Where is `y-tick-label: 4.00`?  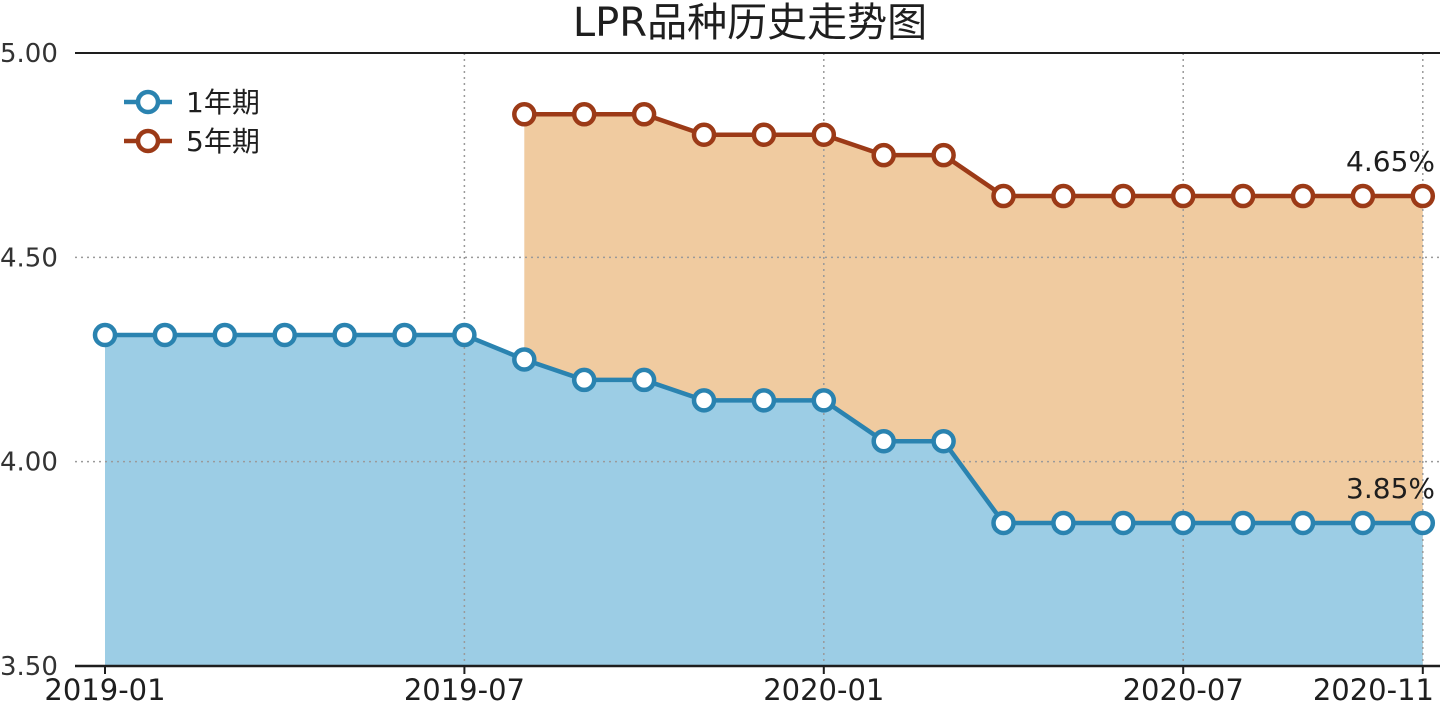
y-tick-label: 4.00 is located at coordinates (29, 463).